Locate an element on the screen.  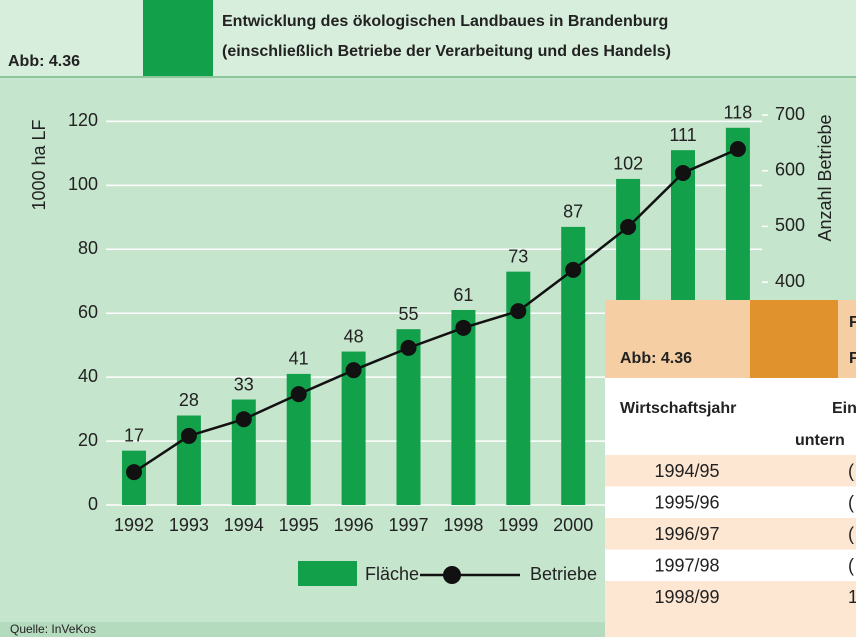
data-label: 17 is located at coordinates (134, 435).